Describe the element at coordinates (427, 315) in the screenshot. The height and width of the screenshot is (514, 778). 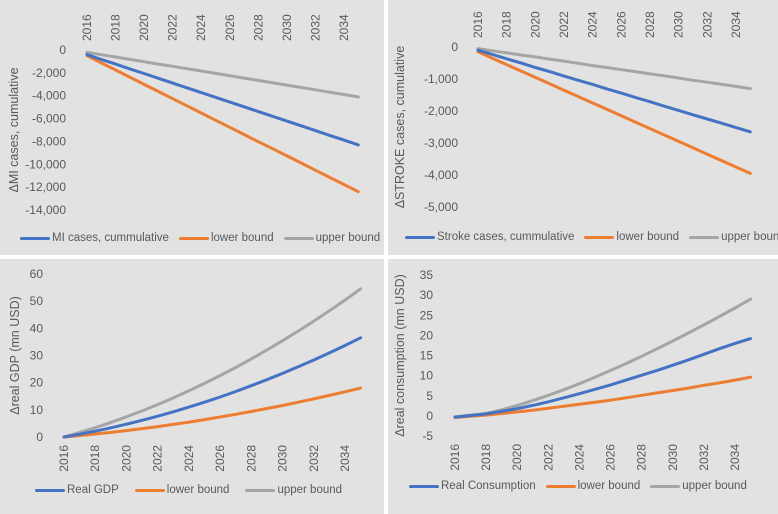
I see `consumption-y-tick-label: 25` at that location.